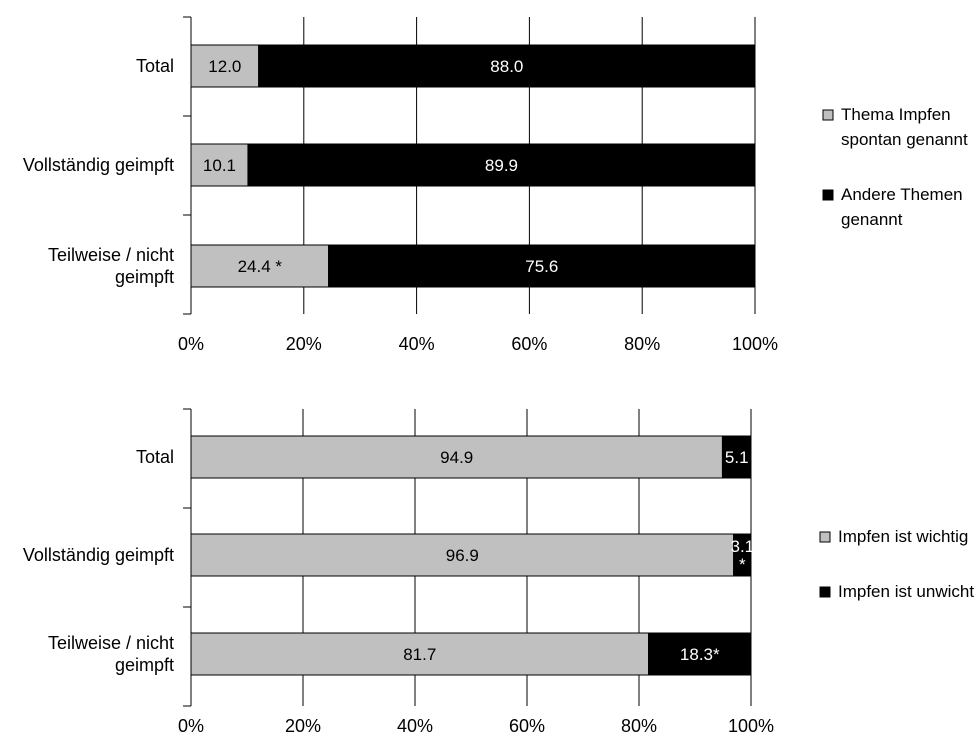 This screenshot has height=742, width=974. I want to click on legend-entry-thema-impfen-spontan-genannt: Thema Impfen spontan genannt, so click(904, 127).